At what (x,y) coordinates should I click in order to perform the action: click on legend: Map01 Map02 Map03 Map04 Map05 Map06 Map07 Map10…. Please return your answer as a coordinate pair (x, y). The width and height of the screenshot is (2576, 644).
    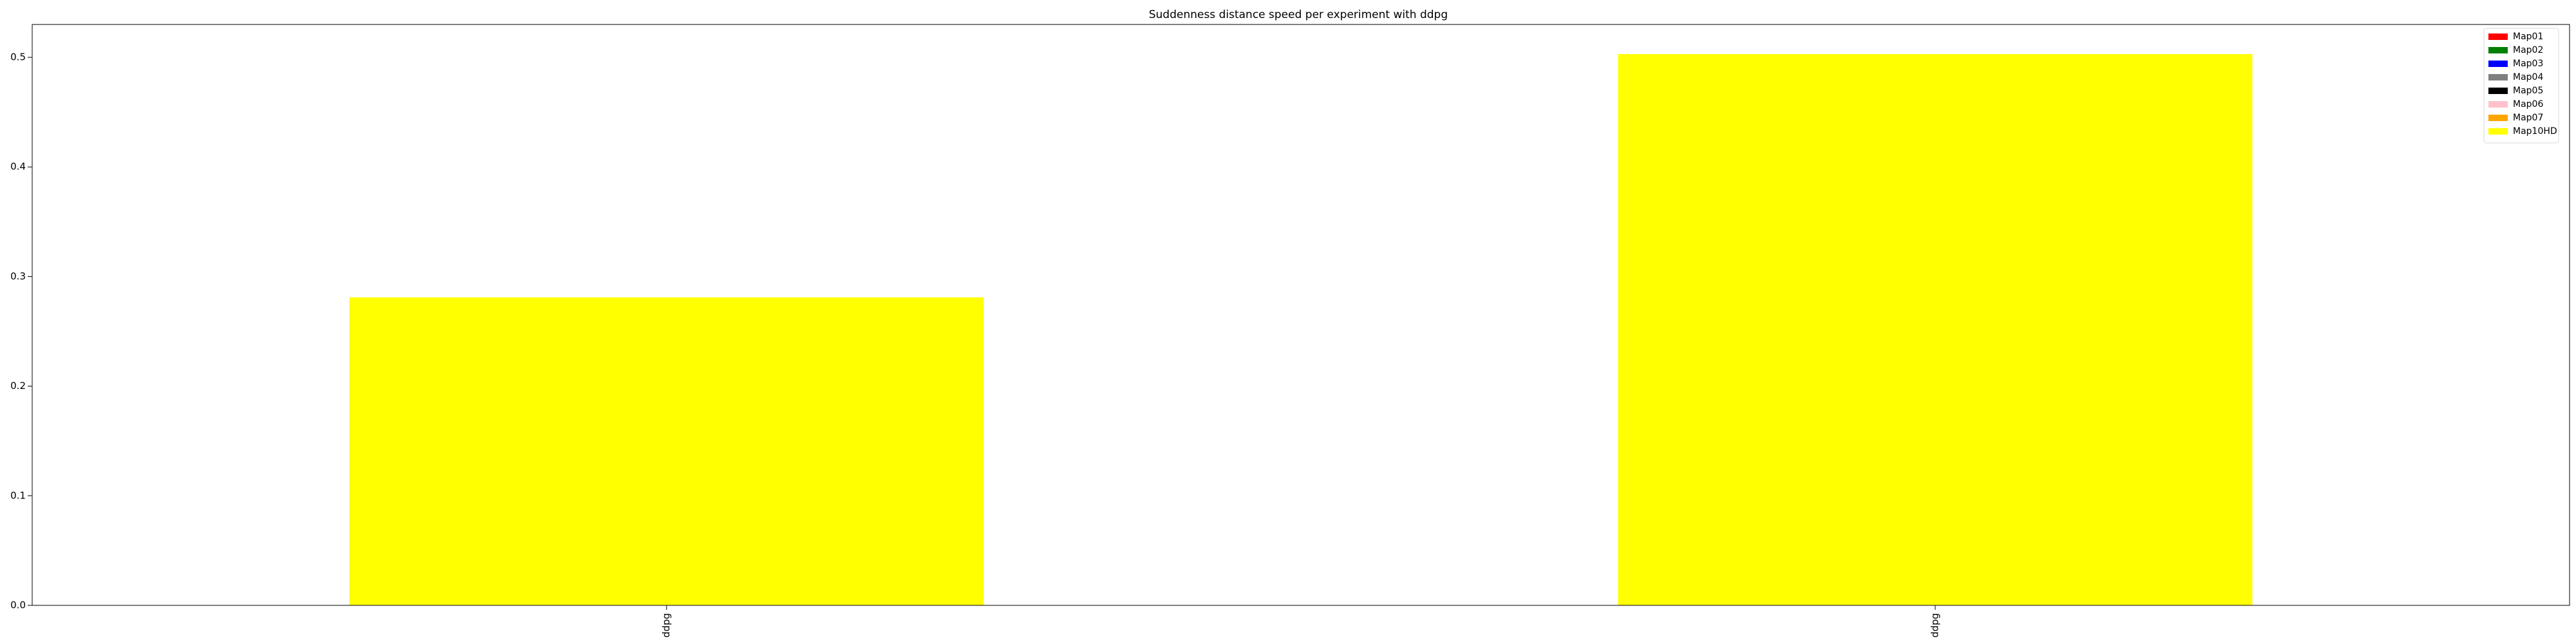
    Looking at the image, I should click on (2521, 86).